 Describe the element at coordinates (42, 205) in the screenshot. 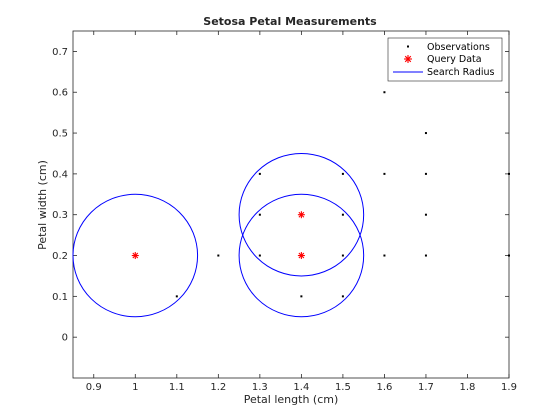

I see `y-axis-label: Petal width (cm)` at that location.